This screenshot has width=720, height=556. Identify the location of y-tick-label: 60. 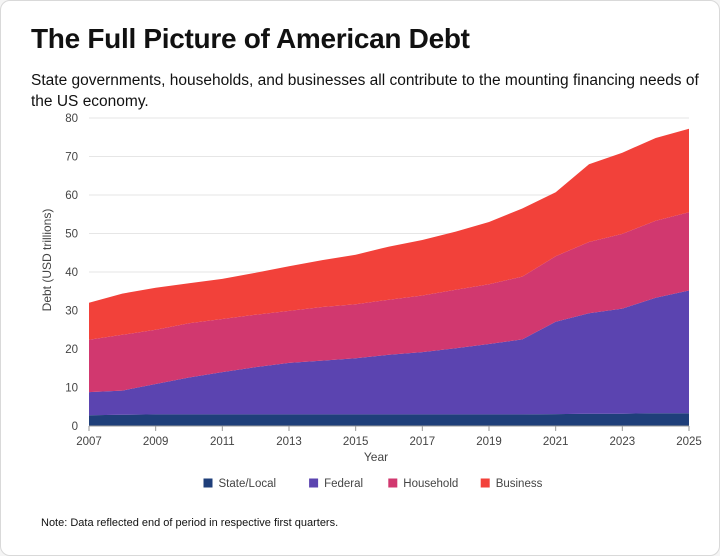
(71, 196).